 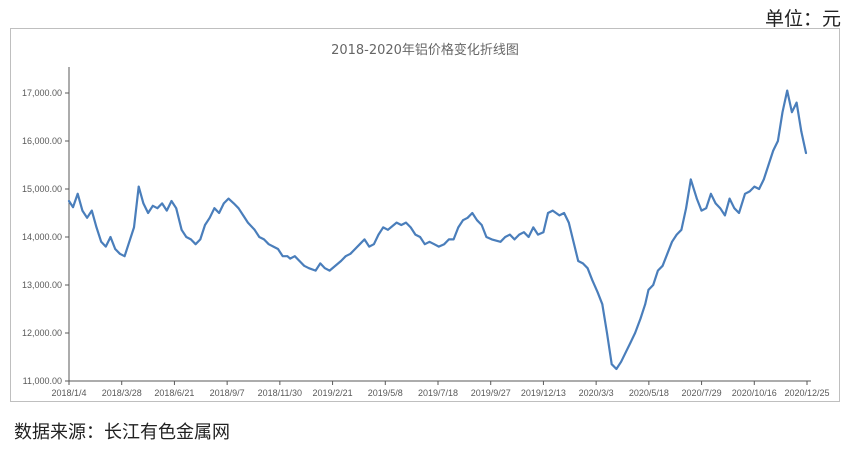 I want to click on y-tick-label: 13,000.00, so click(x=42, y=285).